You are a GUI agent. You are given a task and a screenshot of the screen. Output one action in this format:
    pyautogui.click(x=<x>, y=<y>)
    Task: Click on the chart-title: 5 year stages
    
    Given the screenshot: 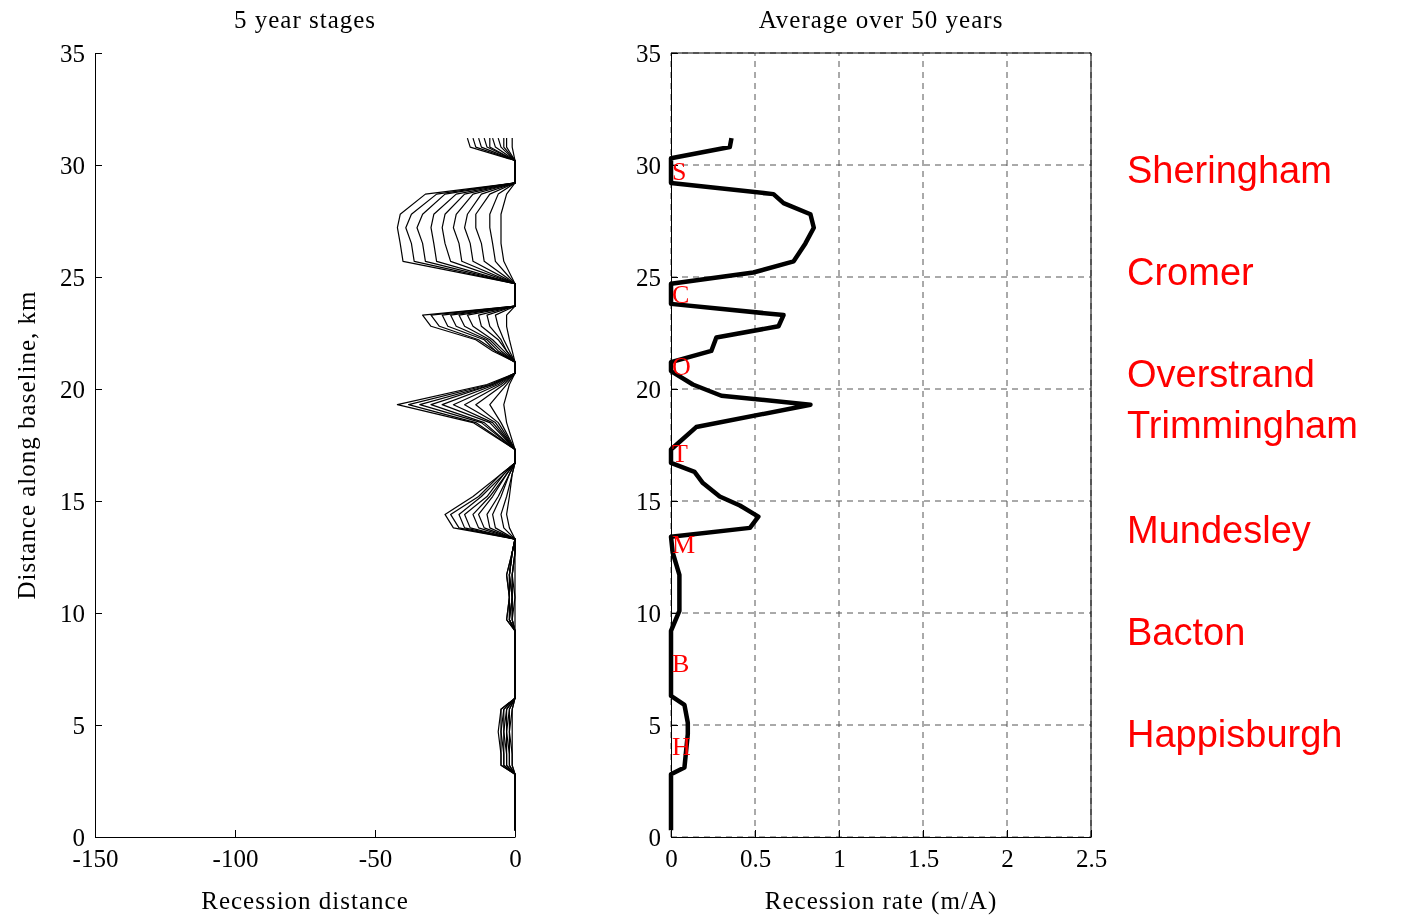 What is the action you would take?
    pyautogui.click(x=305, y=19)
    